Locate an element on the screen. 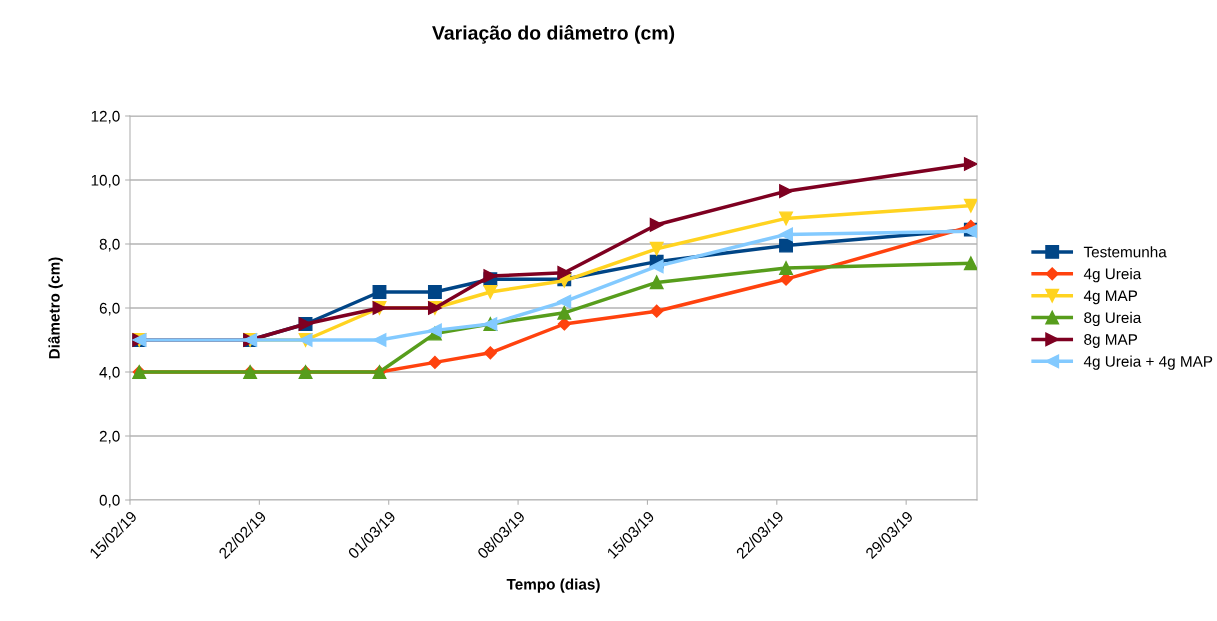  y-tick-label: 4,0 is located at coordinates (109, 373).